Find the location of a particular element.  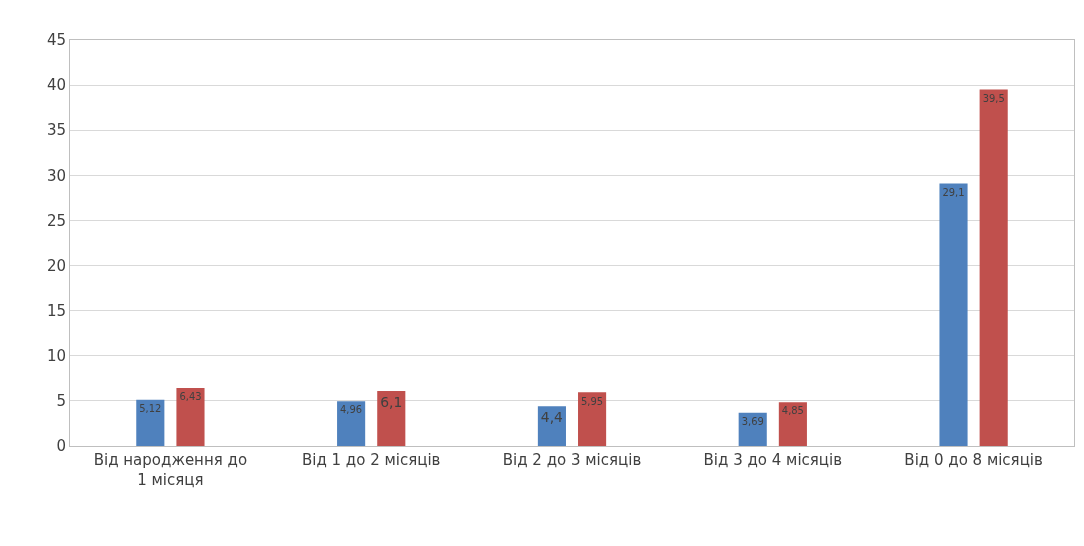

data-label: 4,4 is located at coordinates (552, 417).